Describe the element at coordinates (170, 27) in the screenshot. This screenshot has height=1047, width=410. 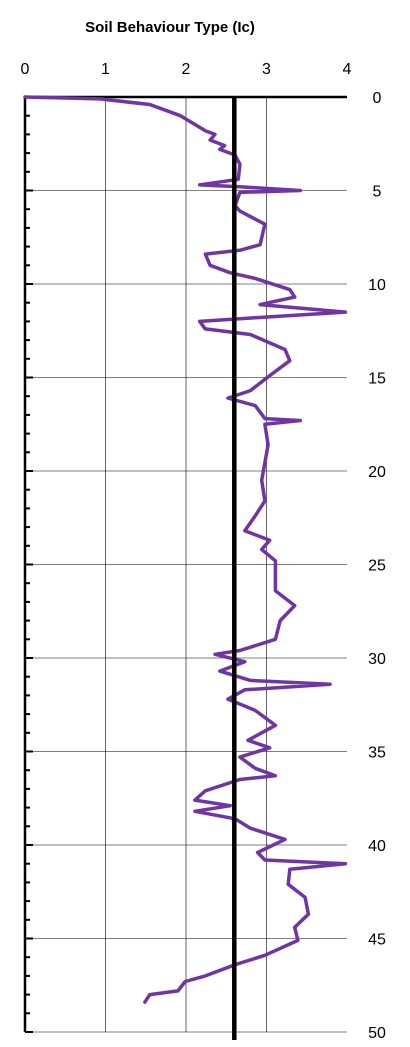
I see `chart-title: Soil Behaviour Type (Ic)` at that location.